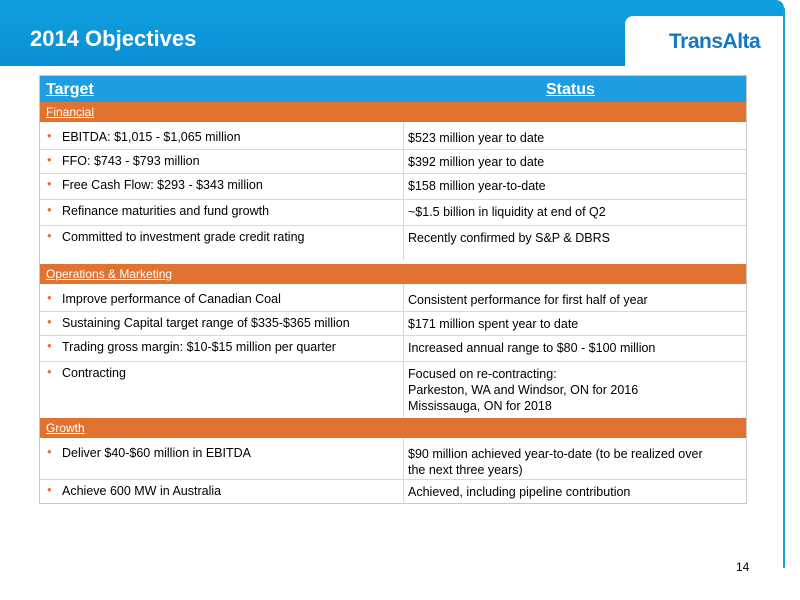  What do you see at coordinates (109, 274) in the screenshot?
I see `section-label: Operations & Marketing` at bounding box center [109, 274].